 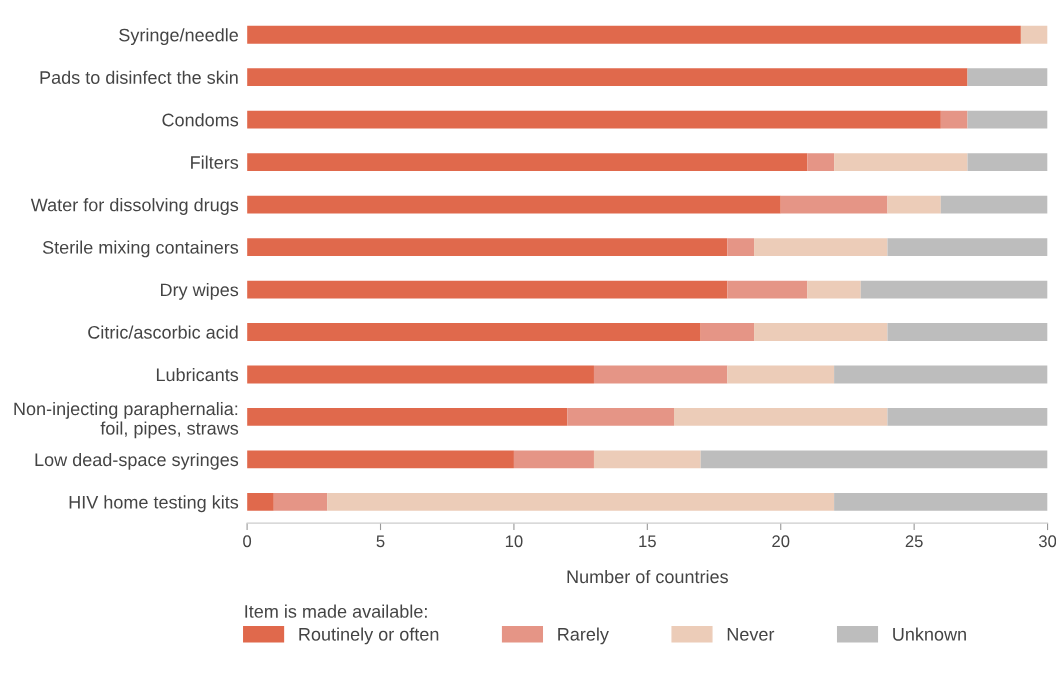 I want to click on x-tick-label: 30, so click(x=1047, y=541).